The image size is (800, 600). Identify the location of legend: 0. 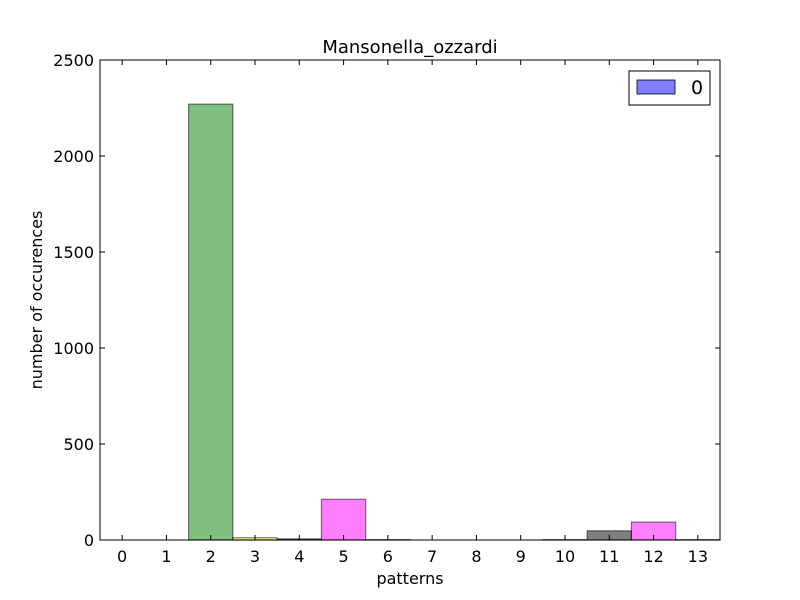
(669, 88).